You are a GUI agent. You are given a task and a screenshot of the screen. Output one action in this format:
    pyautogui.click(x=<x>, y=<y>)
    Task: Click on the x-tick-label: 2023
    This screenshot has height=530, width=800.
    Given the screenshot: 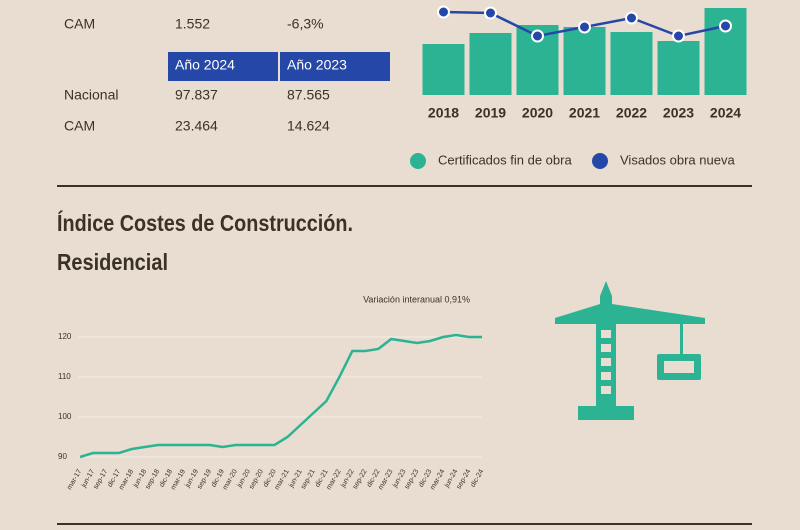 What is the action you would take?
    pyautogui.click(x=678, y=113)
    